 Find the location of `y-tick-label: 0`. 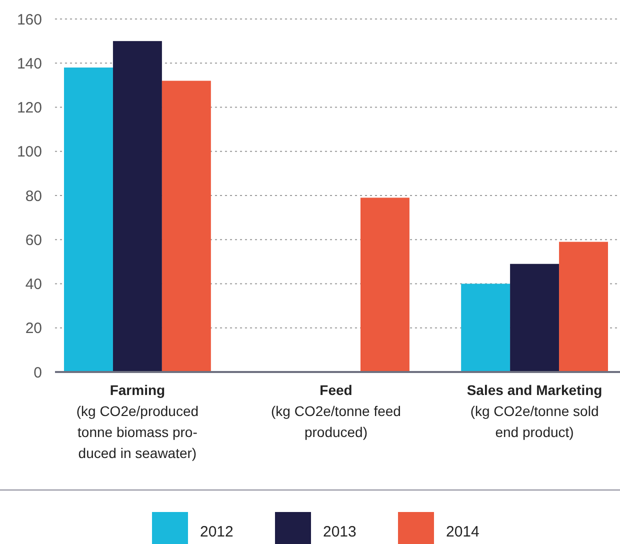

y-tick-label: 0 is located at coordinates (38, 373).